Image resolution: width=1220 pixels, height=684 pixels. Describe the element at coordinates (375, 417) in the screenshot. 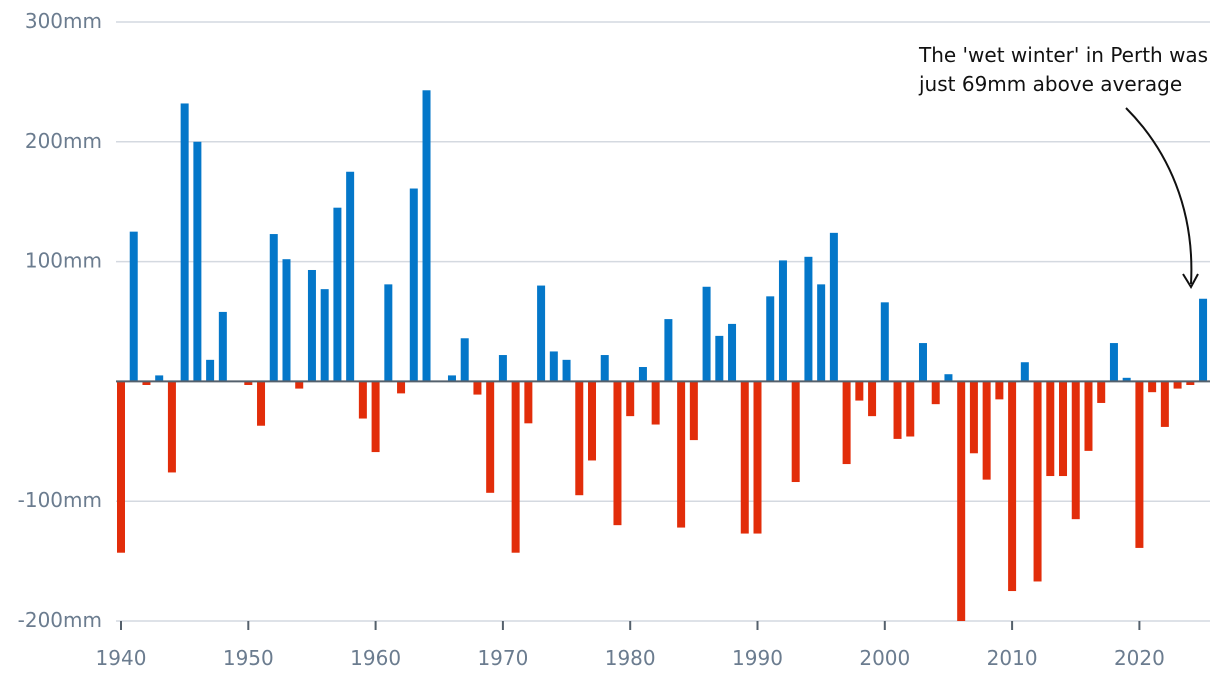

I see `bar-1960` at that location.